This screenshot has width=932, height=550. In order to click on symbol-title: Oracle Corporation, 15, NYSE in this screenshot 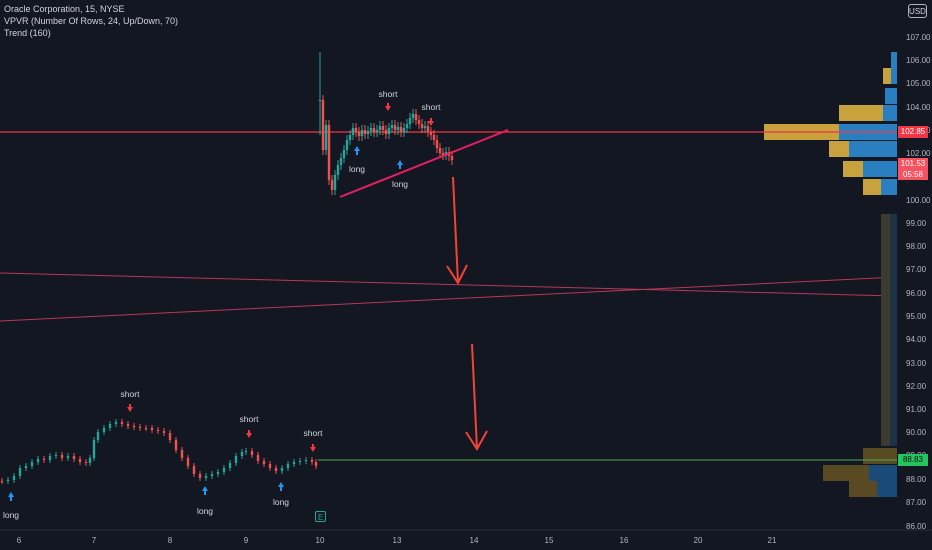, I will do `click(64, 9)`.